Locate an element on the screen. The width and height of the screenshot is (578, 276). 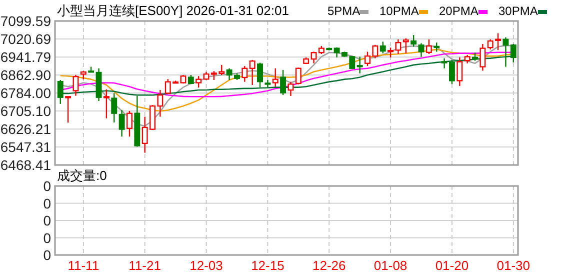
legend-label: 10PMA is located at coordinates (399, 11).